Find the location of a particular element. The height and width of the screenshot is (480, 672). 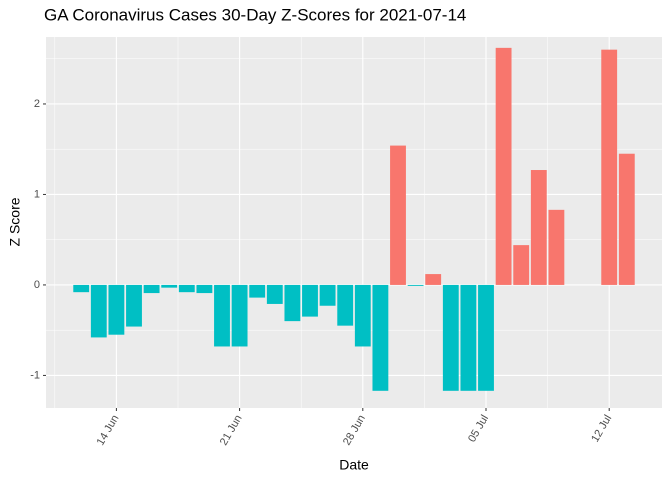

x-tick-label: 21 Jun is located at coordinates (231, 430).